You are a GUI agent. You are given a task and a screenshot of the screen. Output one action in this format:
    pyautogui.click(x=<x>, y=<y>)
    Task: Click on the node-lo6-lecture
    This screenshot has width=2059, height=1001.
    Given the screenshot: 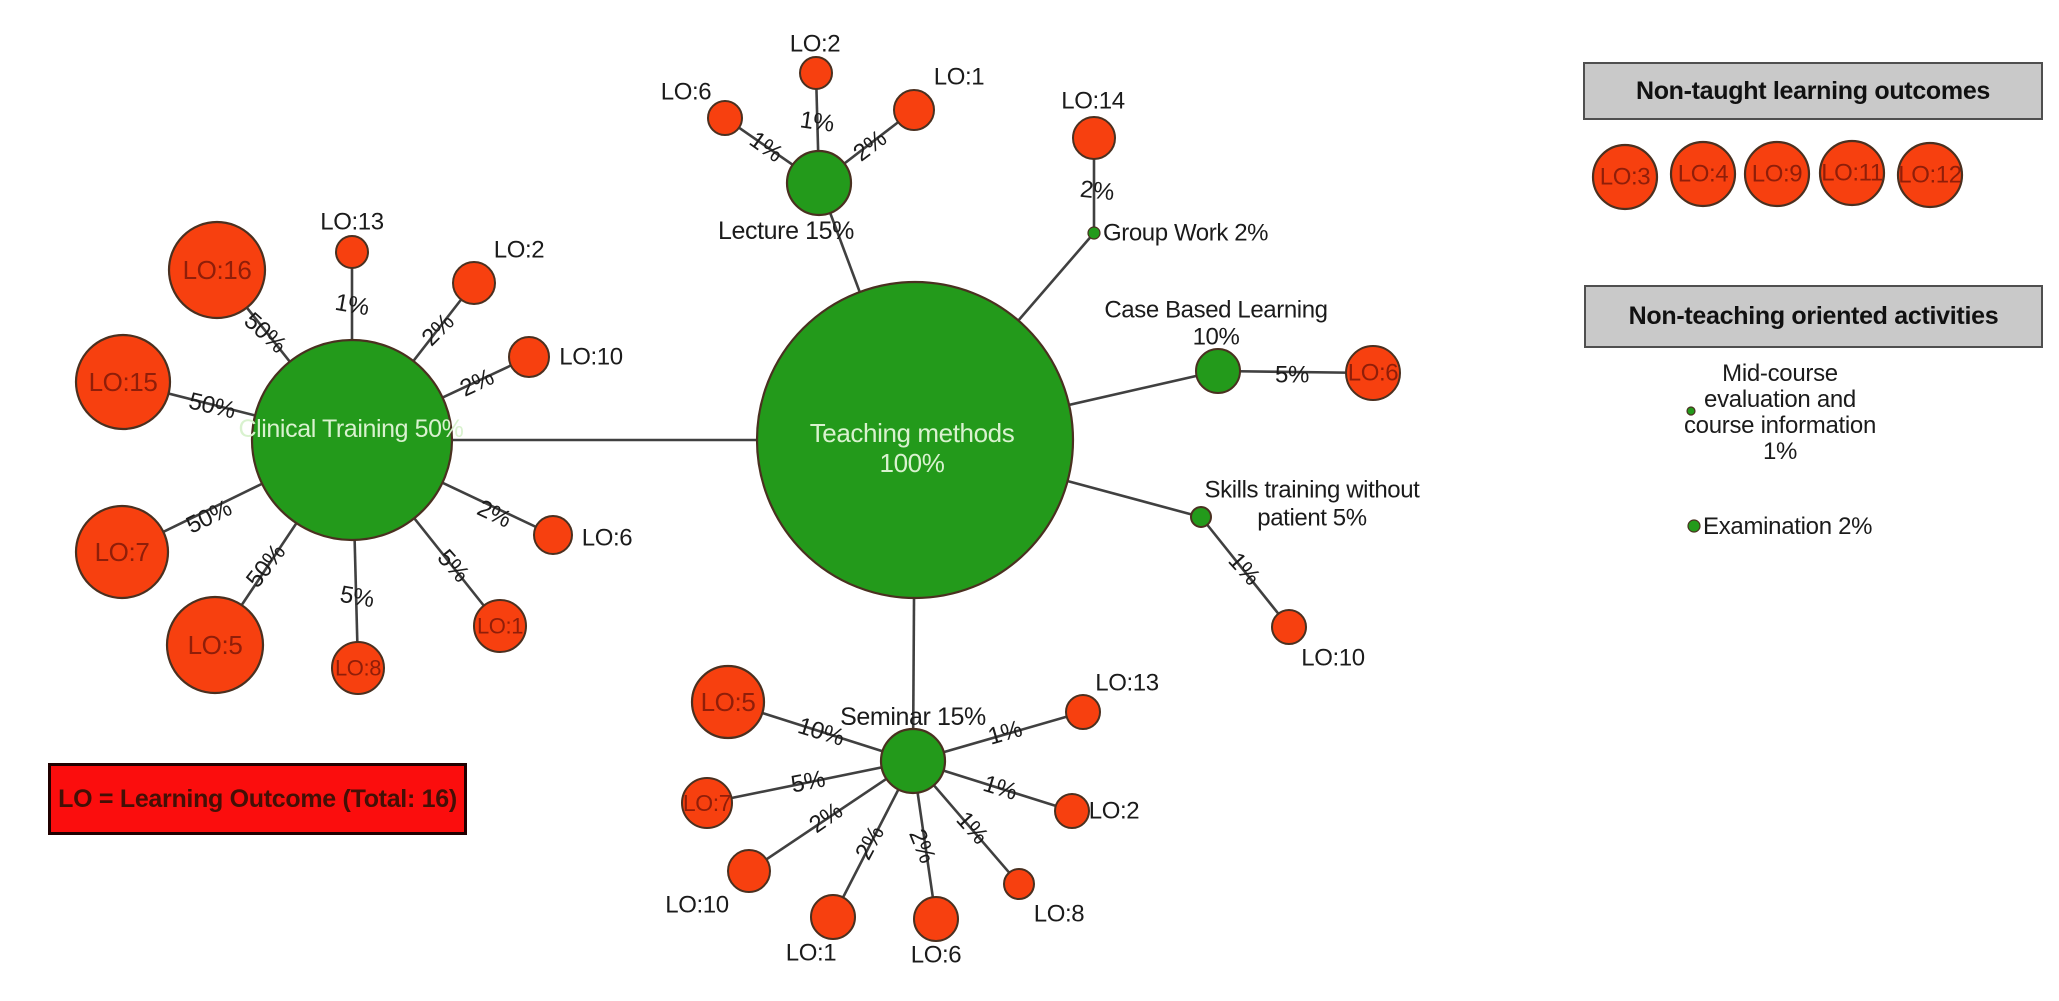 What is the action you would take?
    pyautogui.click(x=725, y=118)
    